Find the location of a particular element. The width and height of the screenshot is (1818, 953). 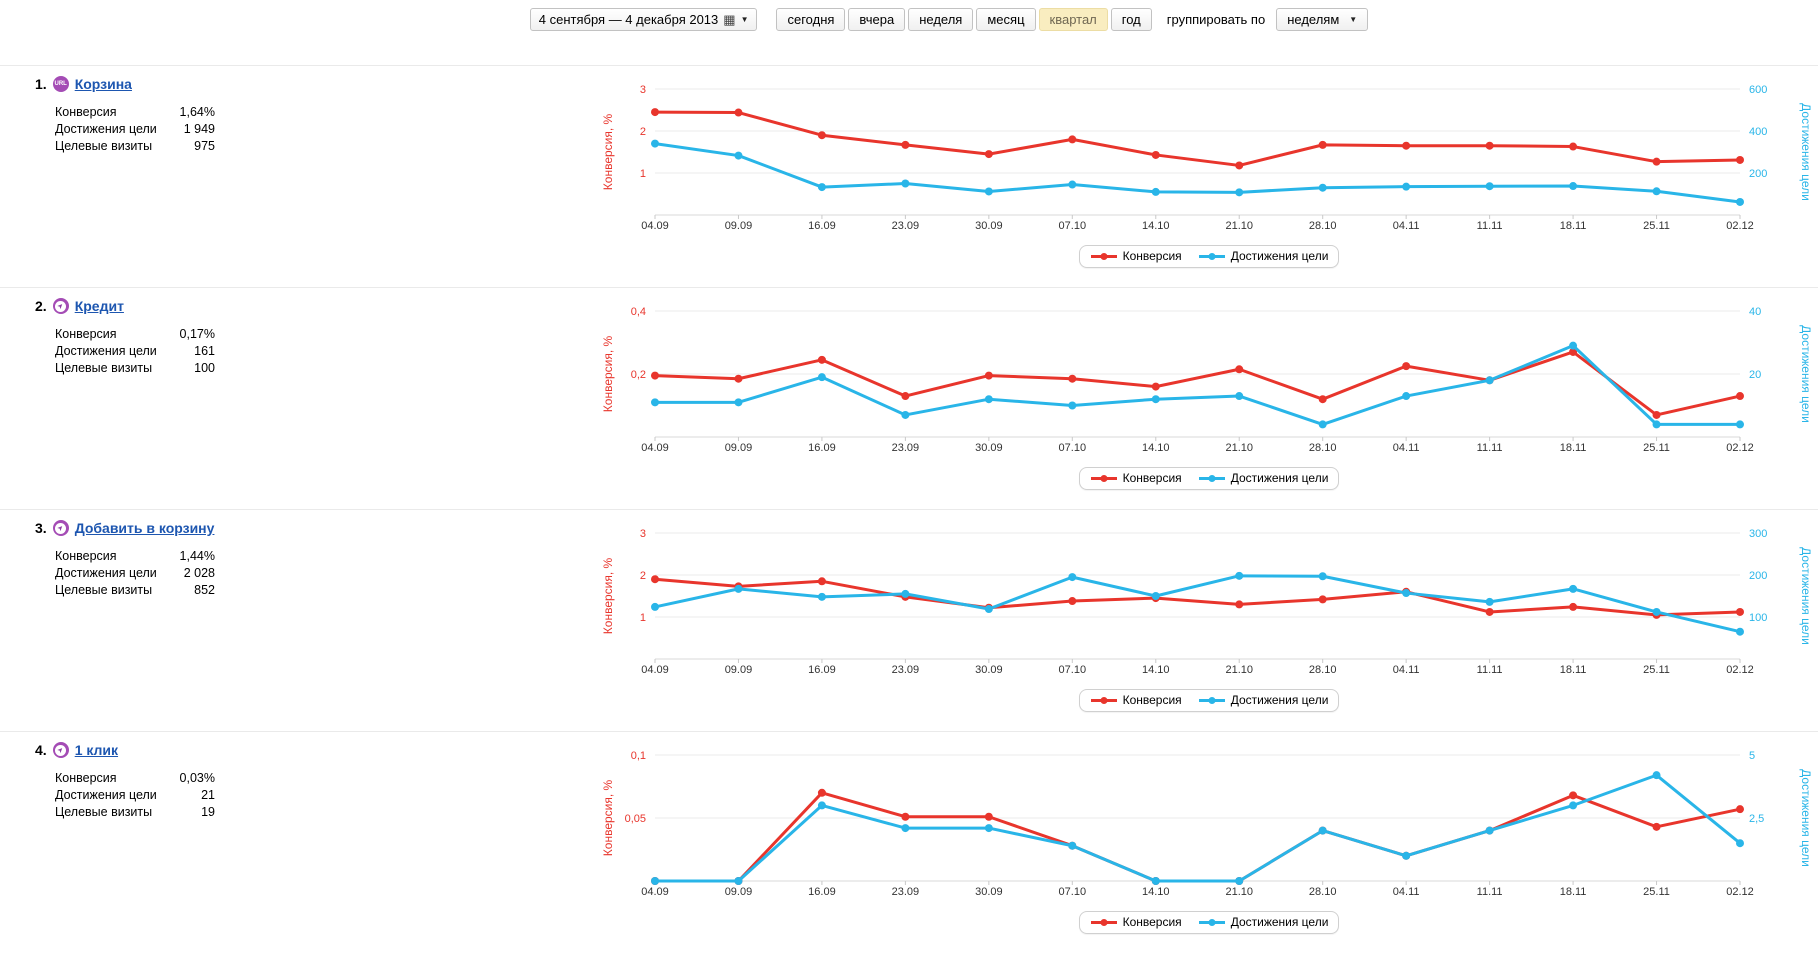

preset-button-today: сегодня is located at coordinates (811, 19).